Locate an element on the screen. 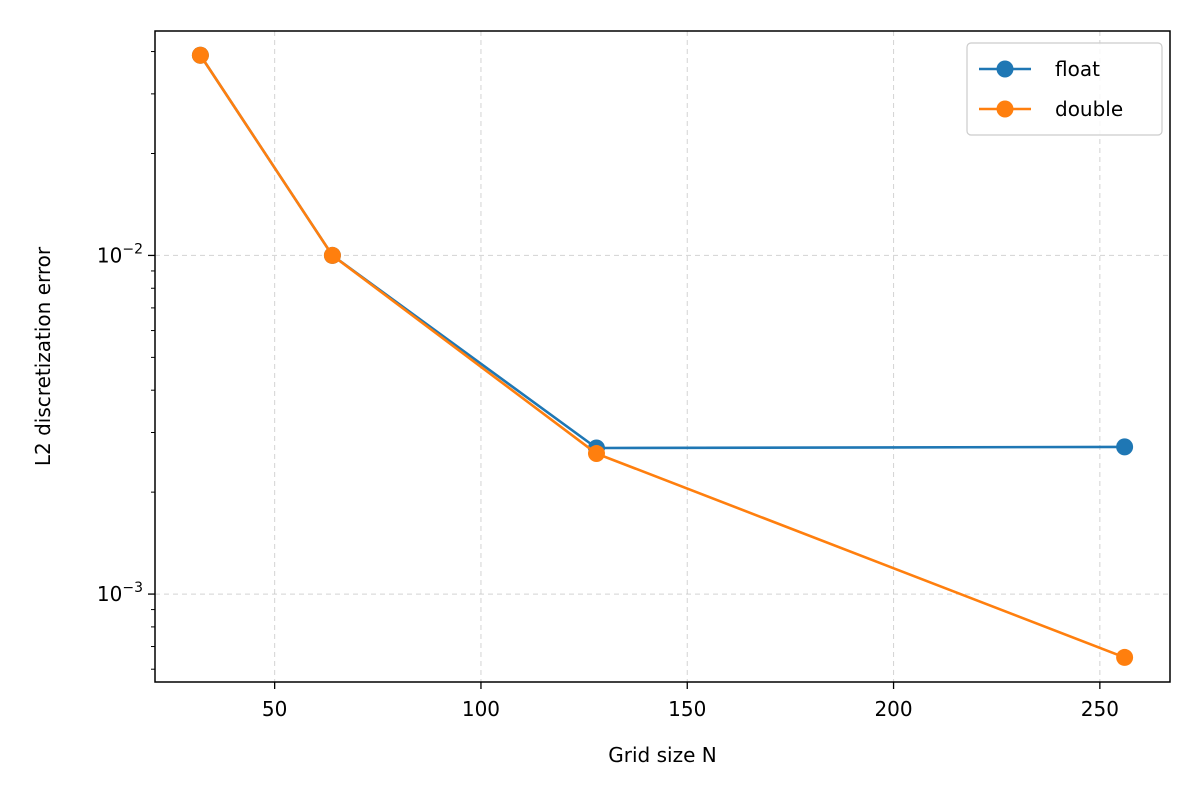  legend-label: float is located at coordinates (1077, 69).